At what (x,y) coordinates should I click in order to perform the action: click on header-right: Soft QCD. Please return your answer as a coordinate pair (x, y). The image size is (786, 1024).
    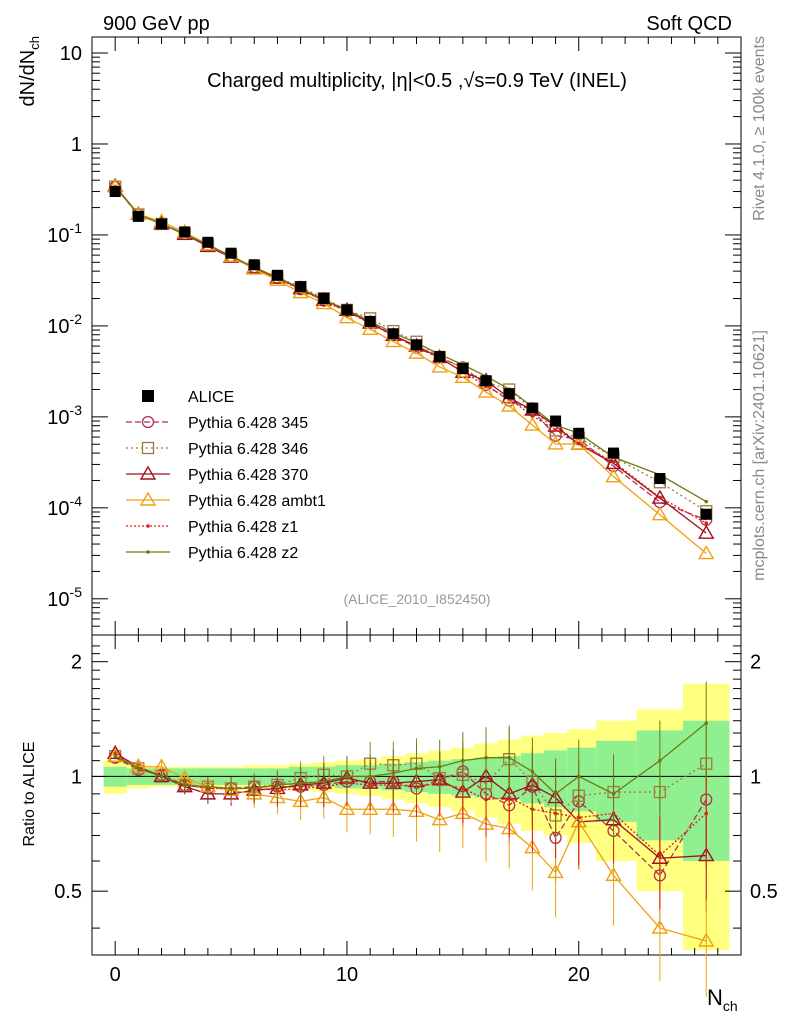
    Looking at the image, I should click on (689, 24).